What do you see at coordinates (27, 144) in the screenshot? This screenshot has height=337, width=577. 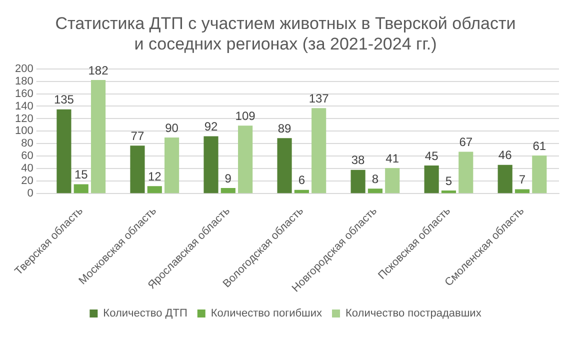 I see `y-tick-label: 80` at bounding box center [27, 144].